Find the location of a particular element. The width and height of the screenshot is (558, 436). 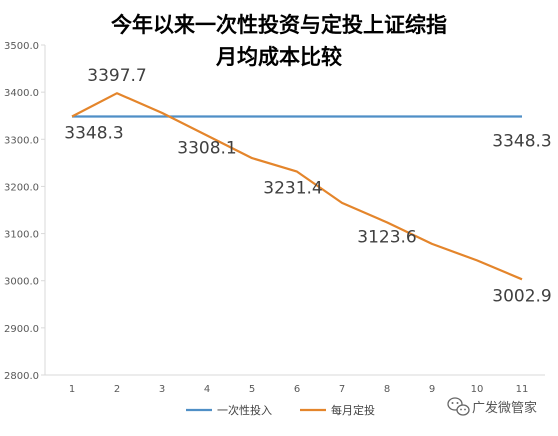

chart-title-line-1: 今年以来一次性投资与定投上证综指 is located at coordinates (279, 25).